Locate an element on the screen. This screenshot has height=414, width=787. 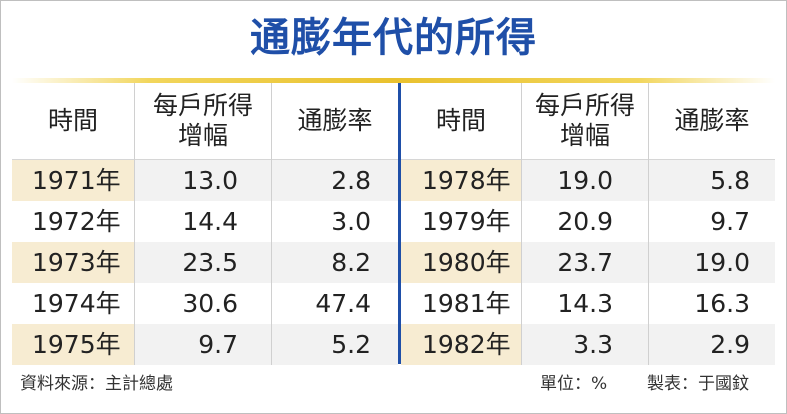
table-row: 1972年 14.4 3.0 1979年 20.9 9.7 is located at coordinates (393, 221).